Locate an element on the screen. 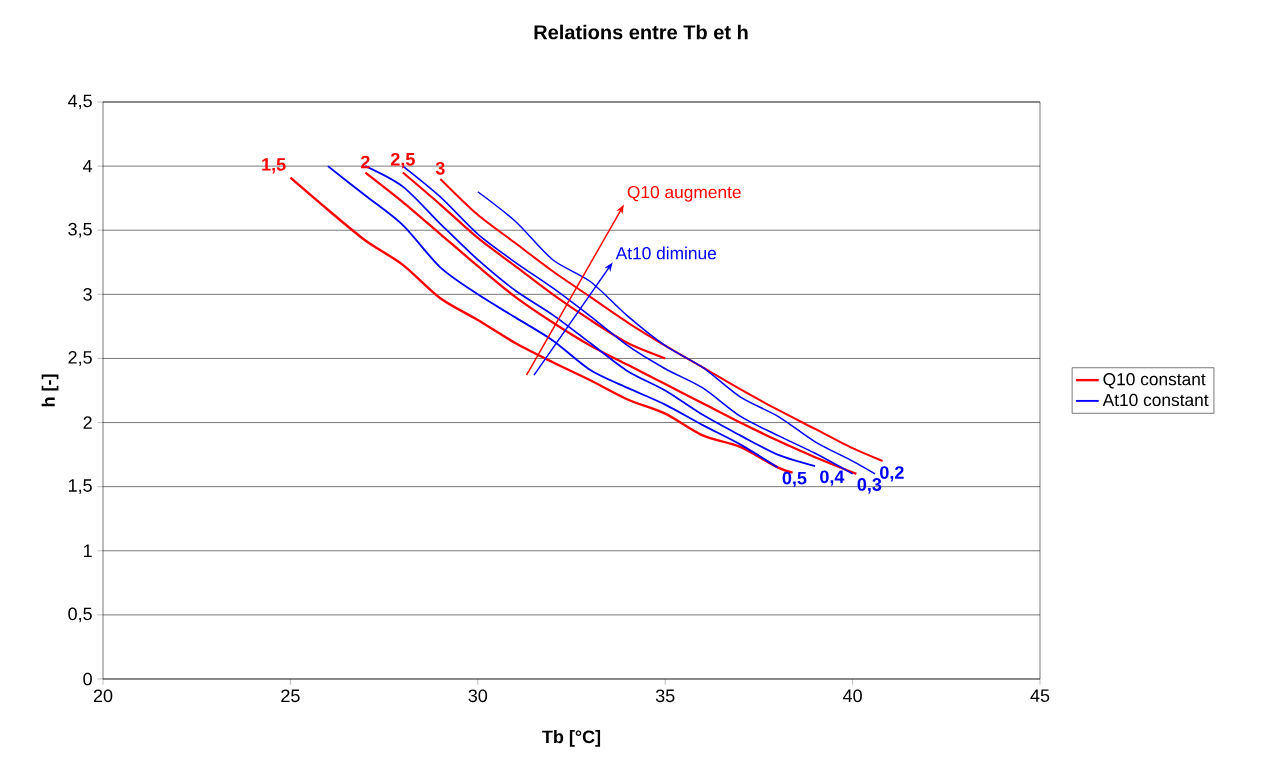 This screenshot has height=769, width=1282. x-tick-label: 40 is located at coordinates (852, 696).